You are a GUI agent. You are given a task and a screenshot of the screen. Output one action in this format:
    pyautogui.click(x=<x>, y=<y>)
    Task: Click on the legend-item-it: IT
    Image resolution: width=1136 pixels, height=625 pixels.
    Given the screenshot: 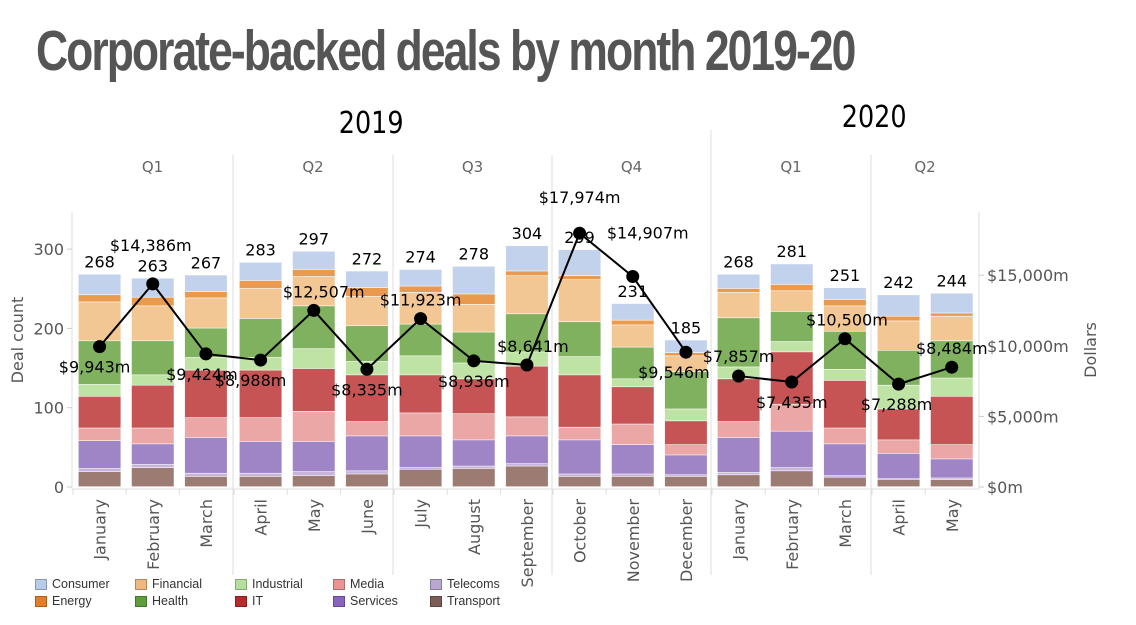 What is the action you would take?
    pyautogui.click(x=249, y=601)
    